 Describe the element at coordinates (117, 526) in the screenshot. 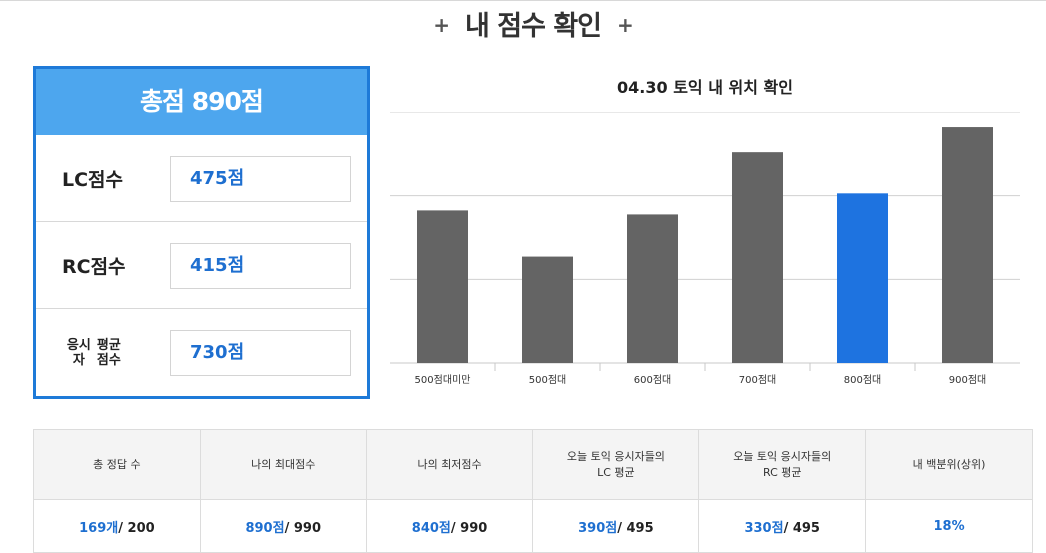

I see `cell-total-correct: 169개/ 200` at that location.